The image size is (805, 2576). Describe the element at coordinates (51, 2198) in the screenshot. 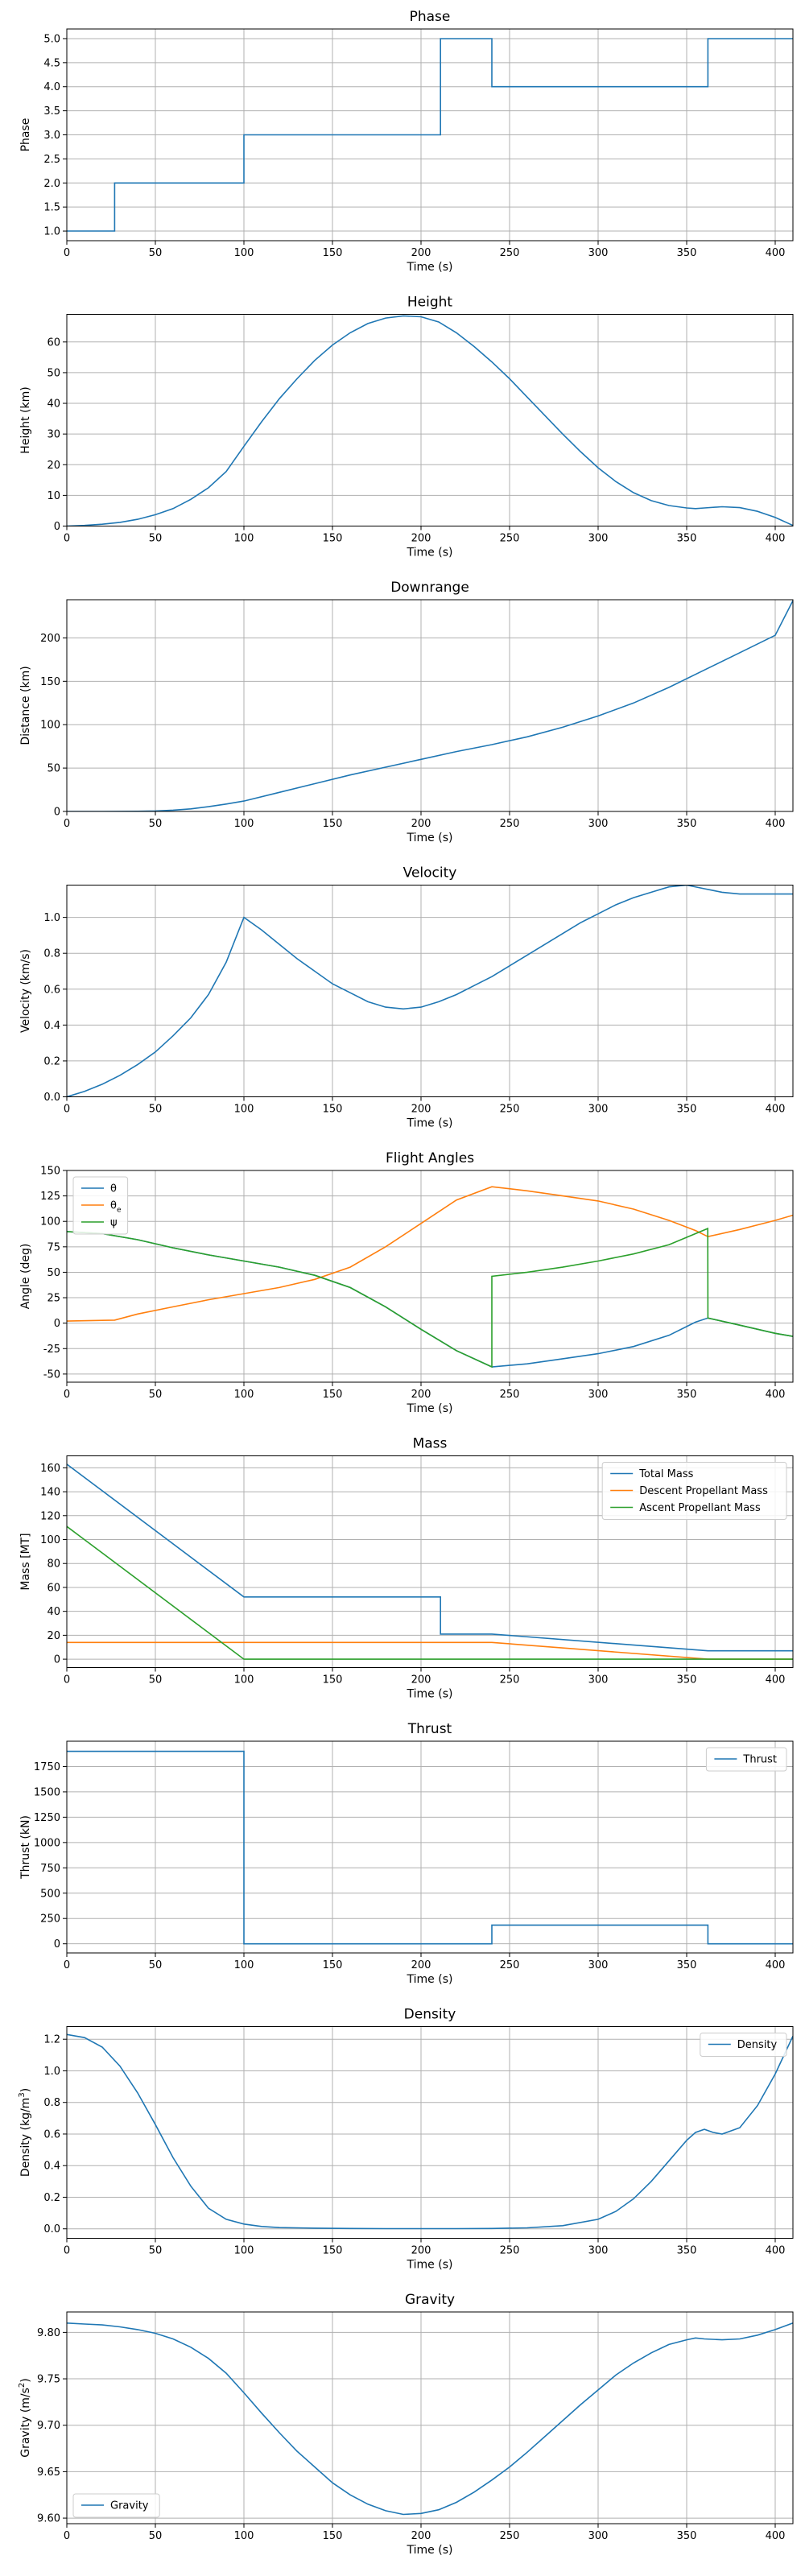

I see `y-tick-label: 0.2` at that location.